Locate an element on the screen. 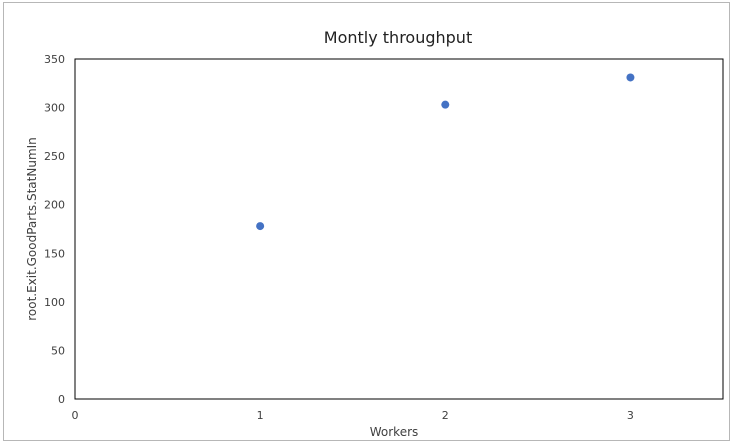  x-axis-ticks: 0 1 2 3 is located at coordinates (353, 415).